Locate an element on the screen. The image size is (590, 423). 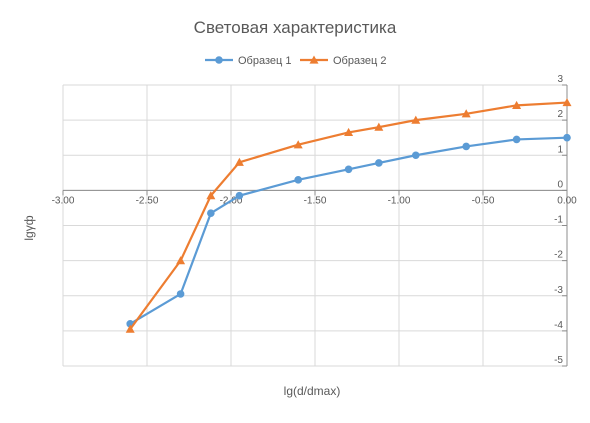
x-axis-title: lg(d/dmax) is located at coordinates (312, 391).